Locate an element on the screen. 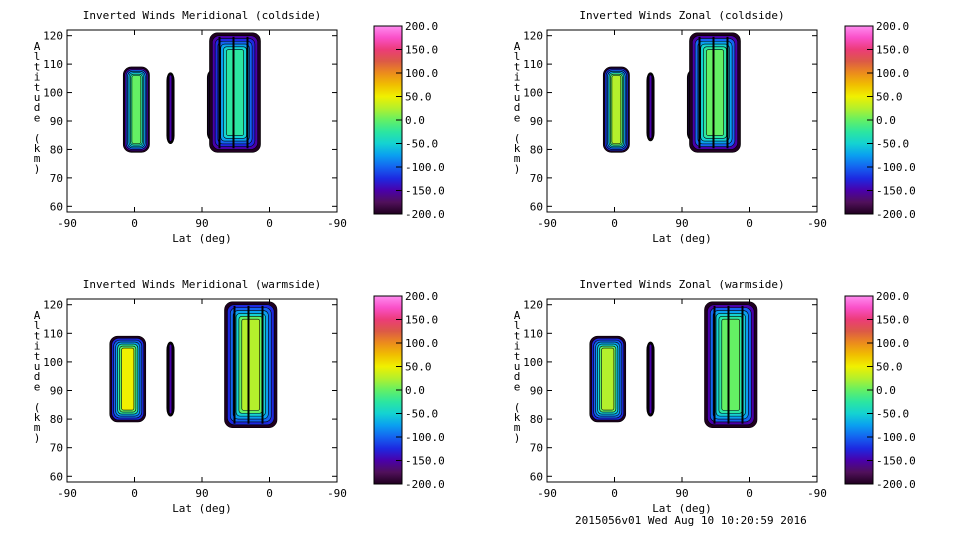 The width and height of the screenshot is (960, 540). chart-title: Inverted Winds Meridional (coldside) is located at coordinates (202, 15).